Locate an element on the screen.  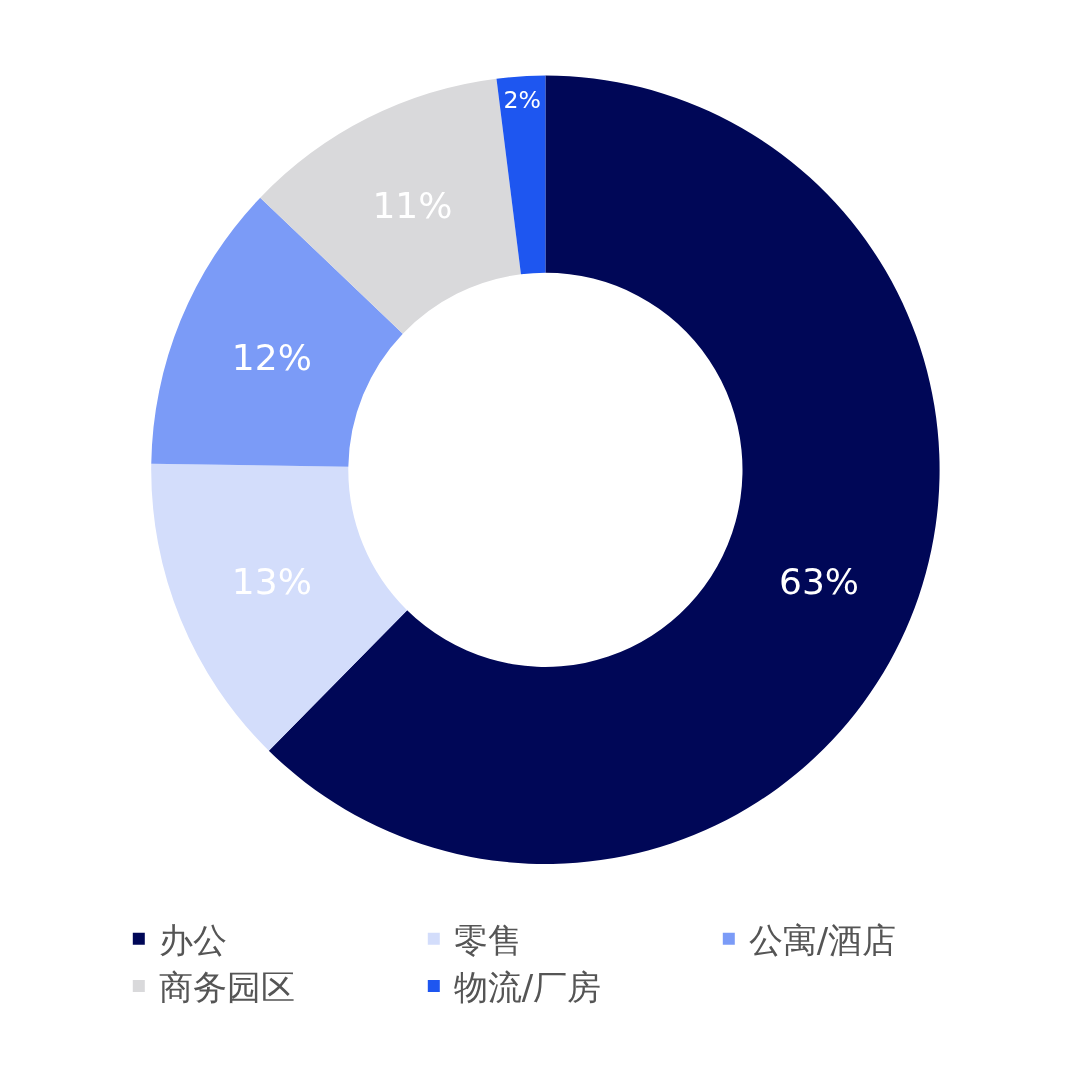
legend-label: 零售 is located at coordinates (487, 940).